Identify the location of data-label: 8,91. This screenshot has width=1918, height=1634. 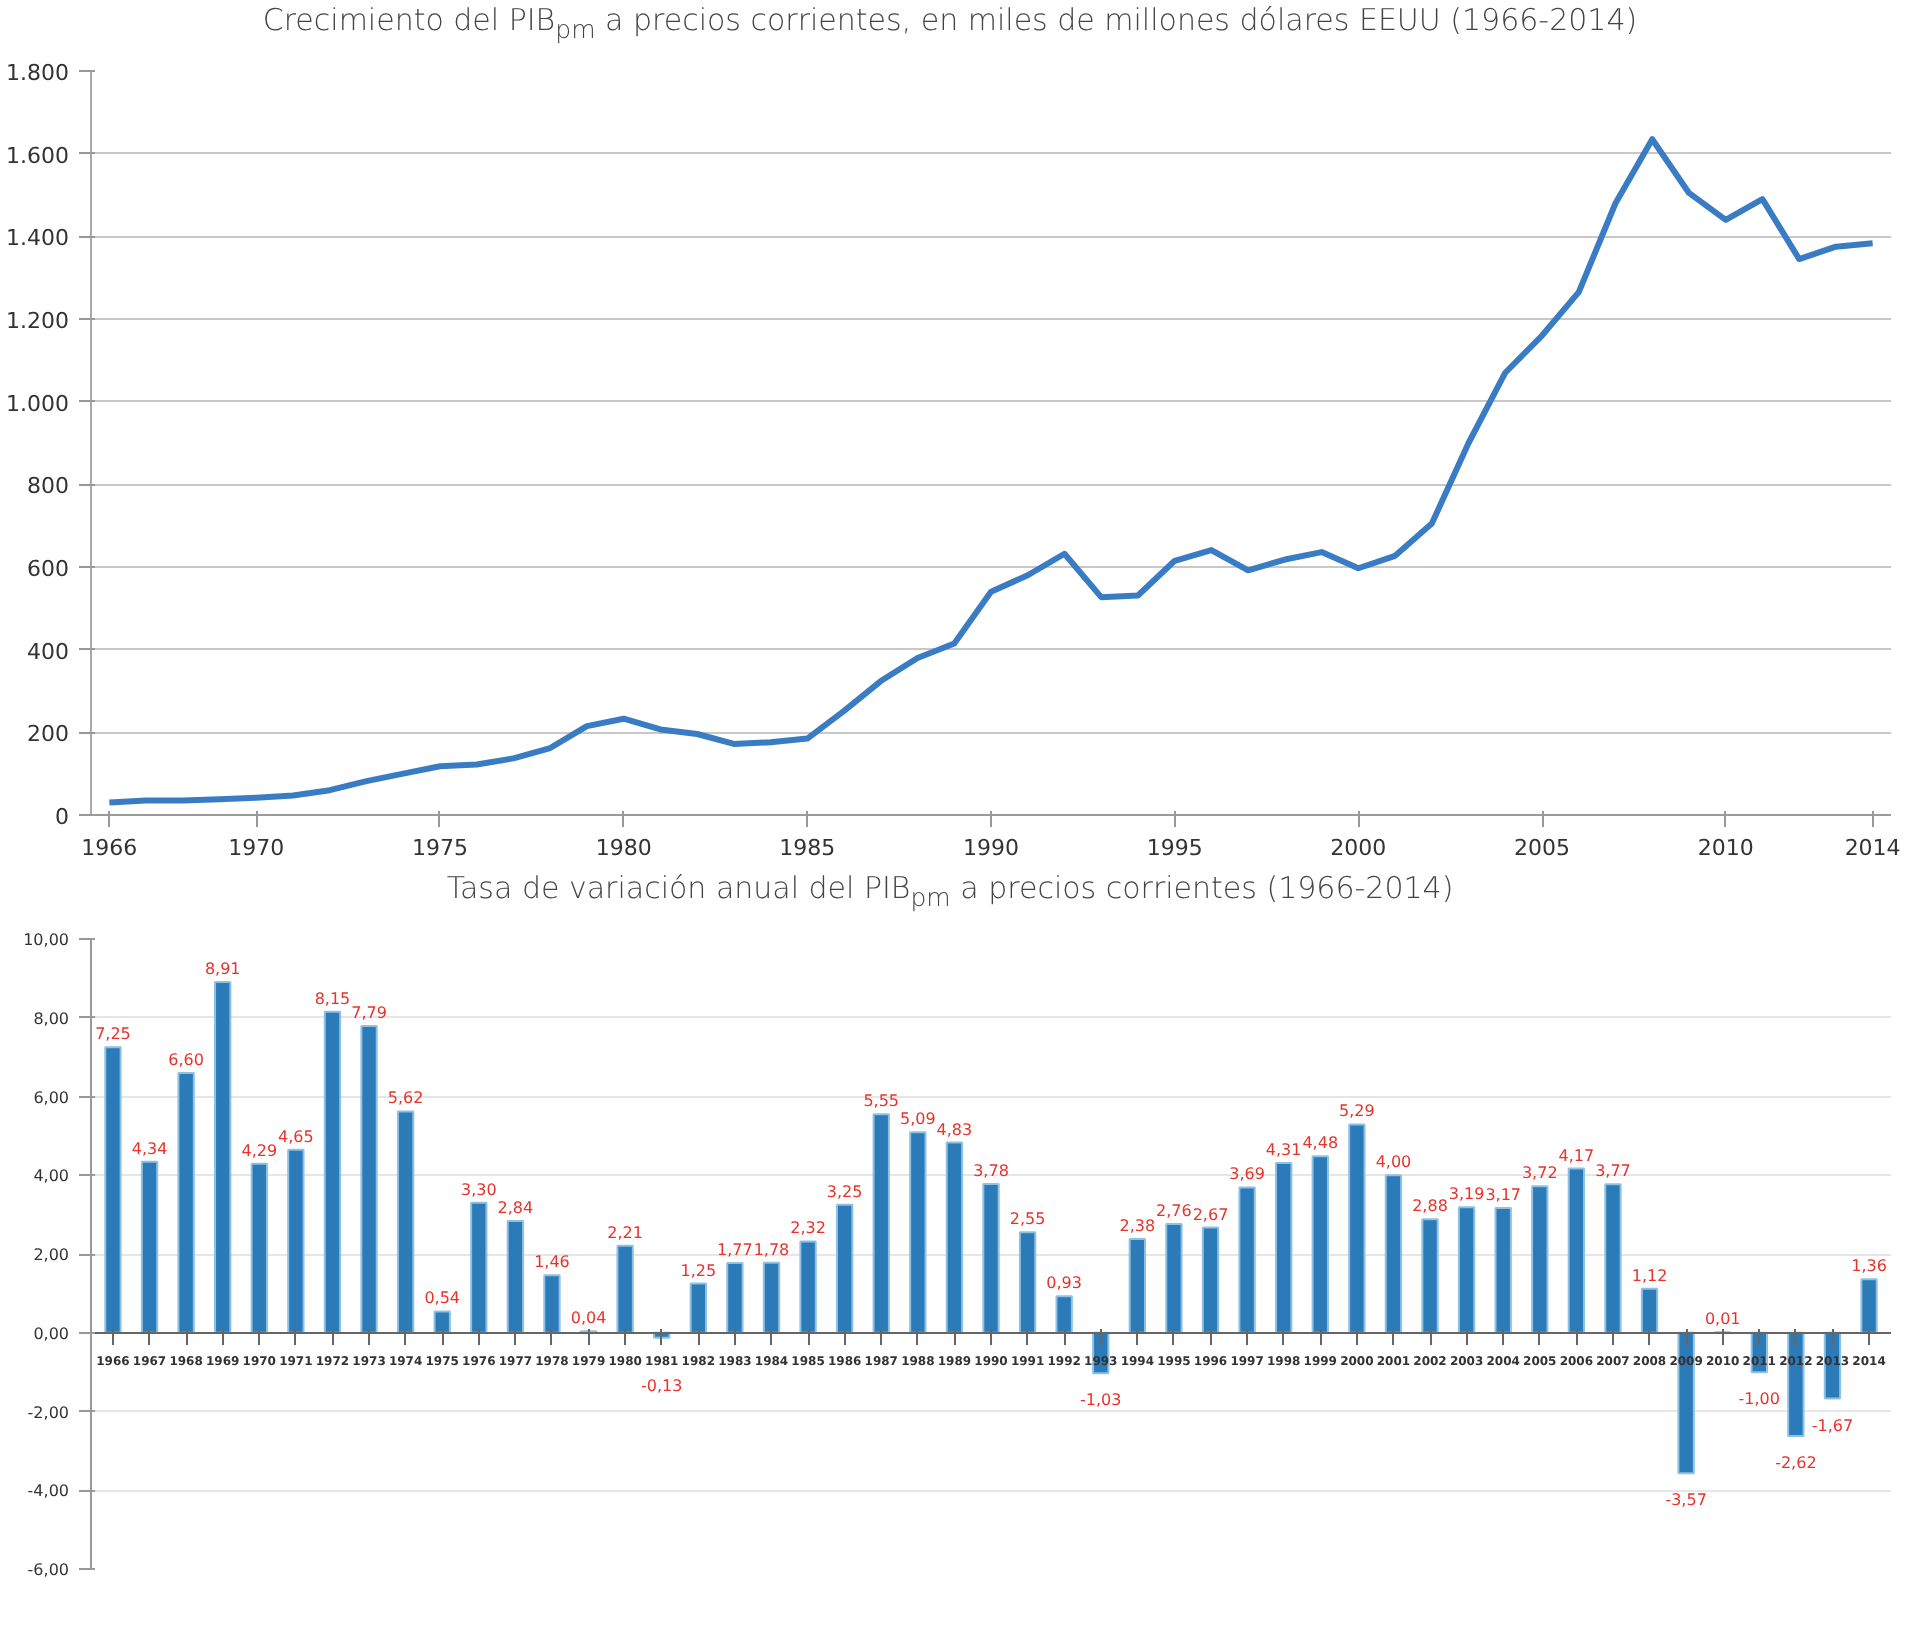
(222, 968).